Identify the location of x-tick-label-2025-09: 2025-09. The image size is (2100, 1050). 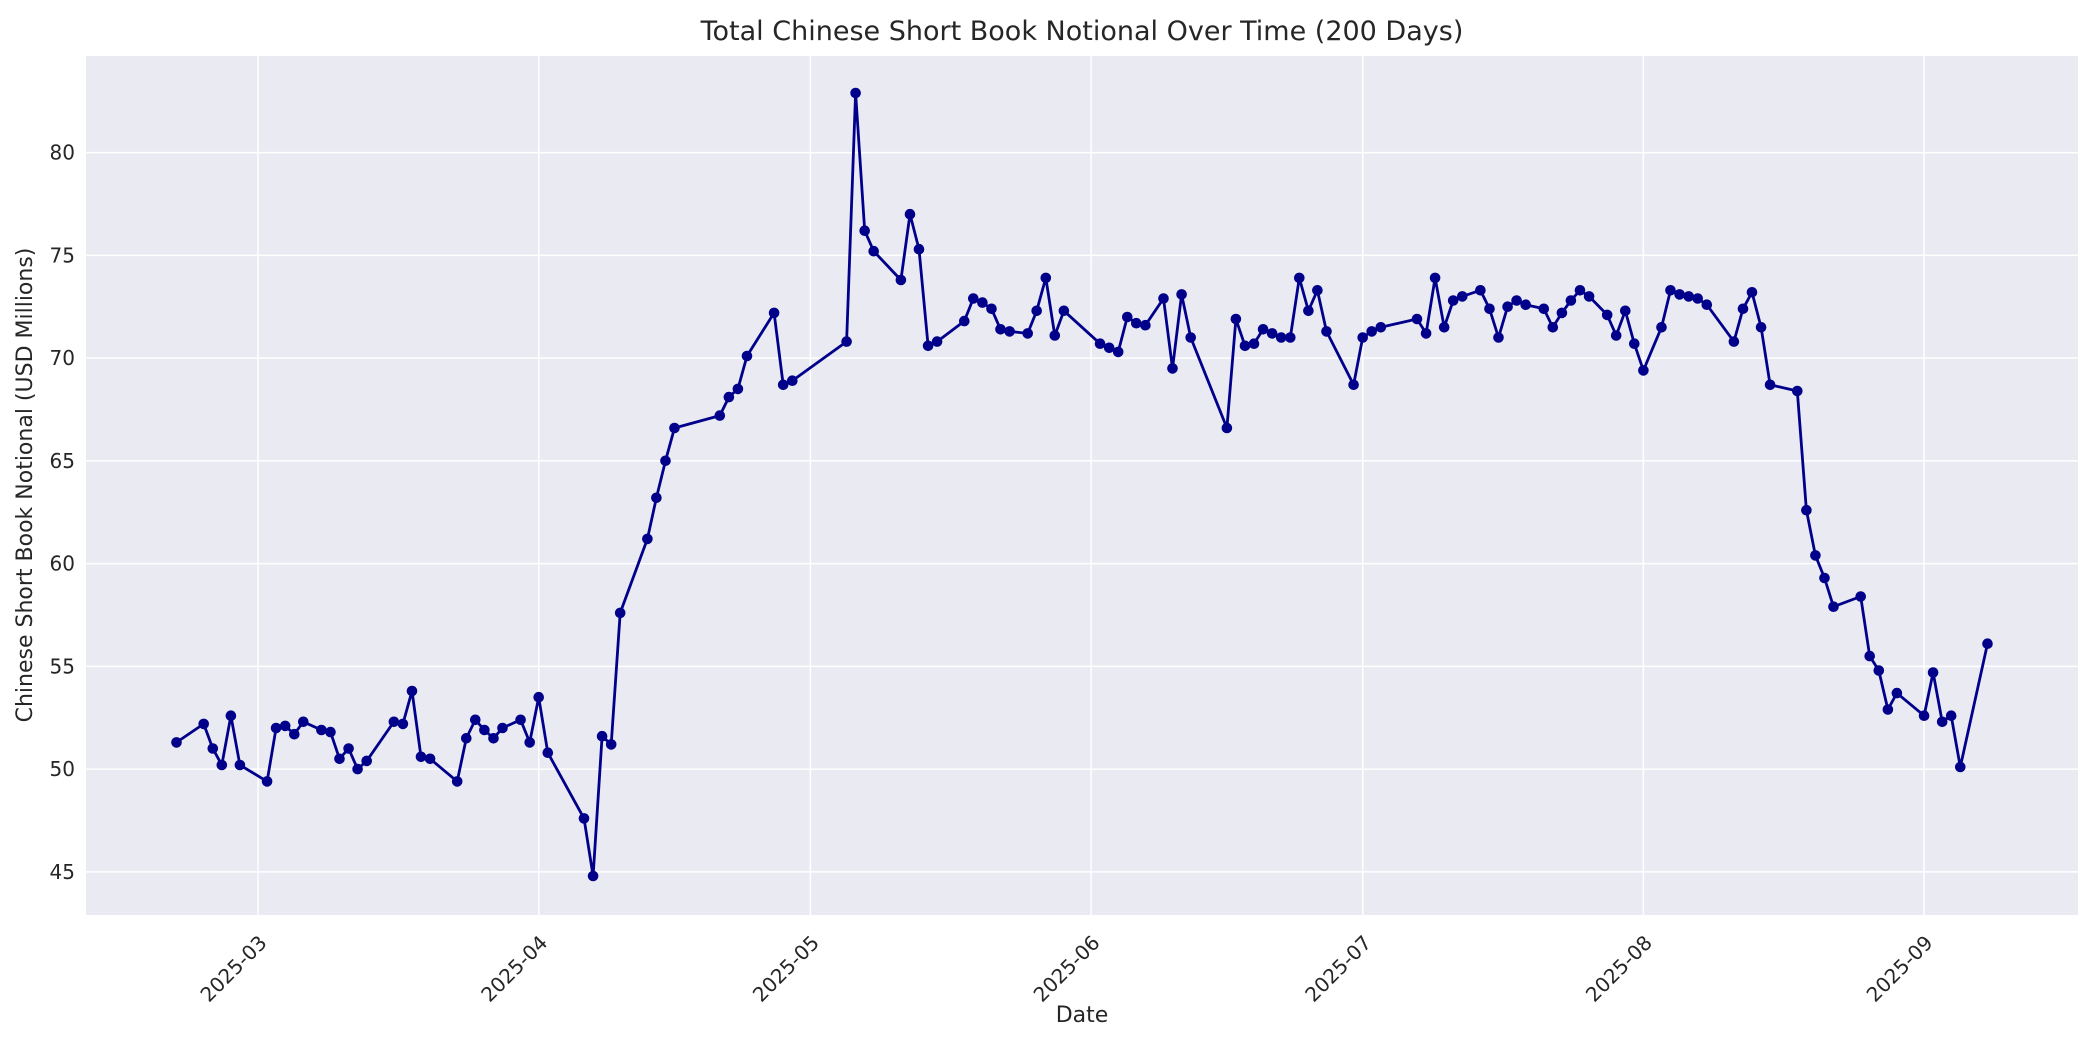
(1900, 969).